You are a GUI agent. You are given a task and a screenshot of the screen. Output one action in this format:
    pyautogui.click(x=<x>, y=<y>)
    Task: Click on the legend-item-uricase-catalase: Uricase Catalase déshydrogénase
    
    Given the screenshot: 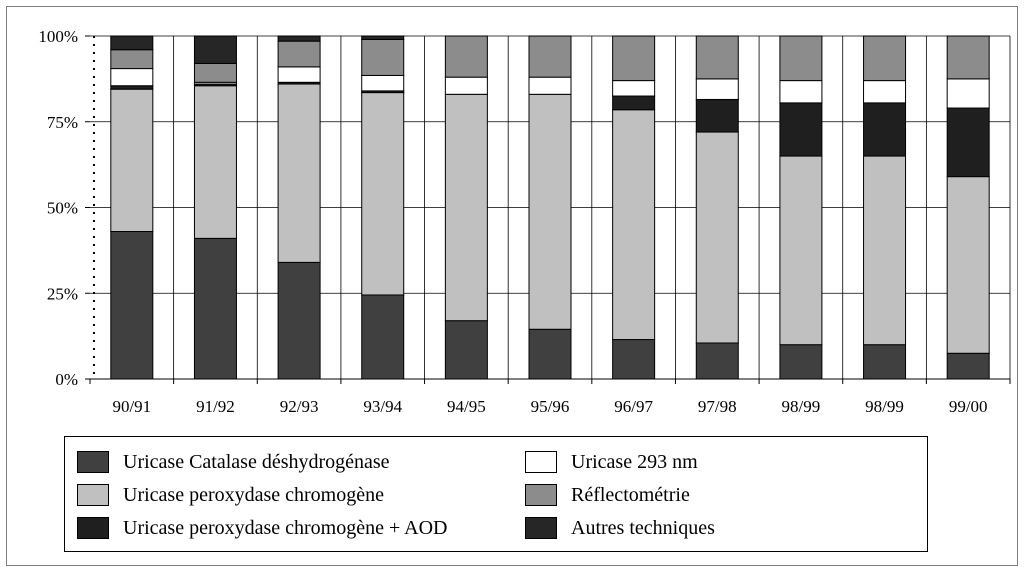 What is the action you would take?
    pyautogui.click(x=233, y=462)
    